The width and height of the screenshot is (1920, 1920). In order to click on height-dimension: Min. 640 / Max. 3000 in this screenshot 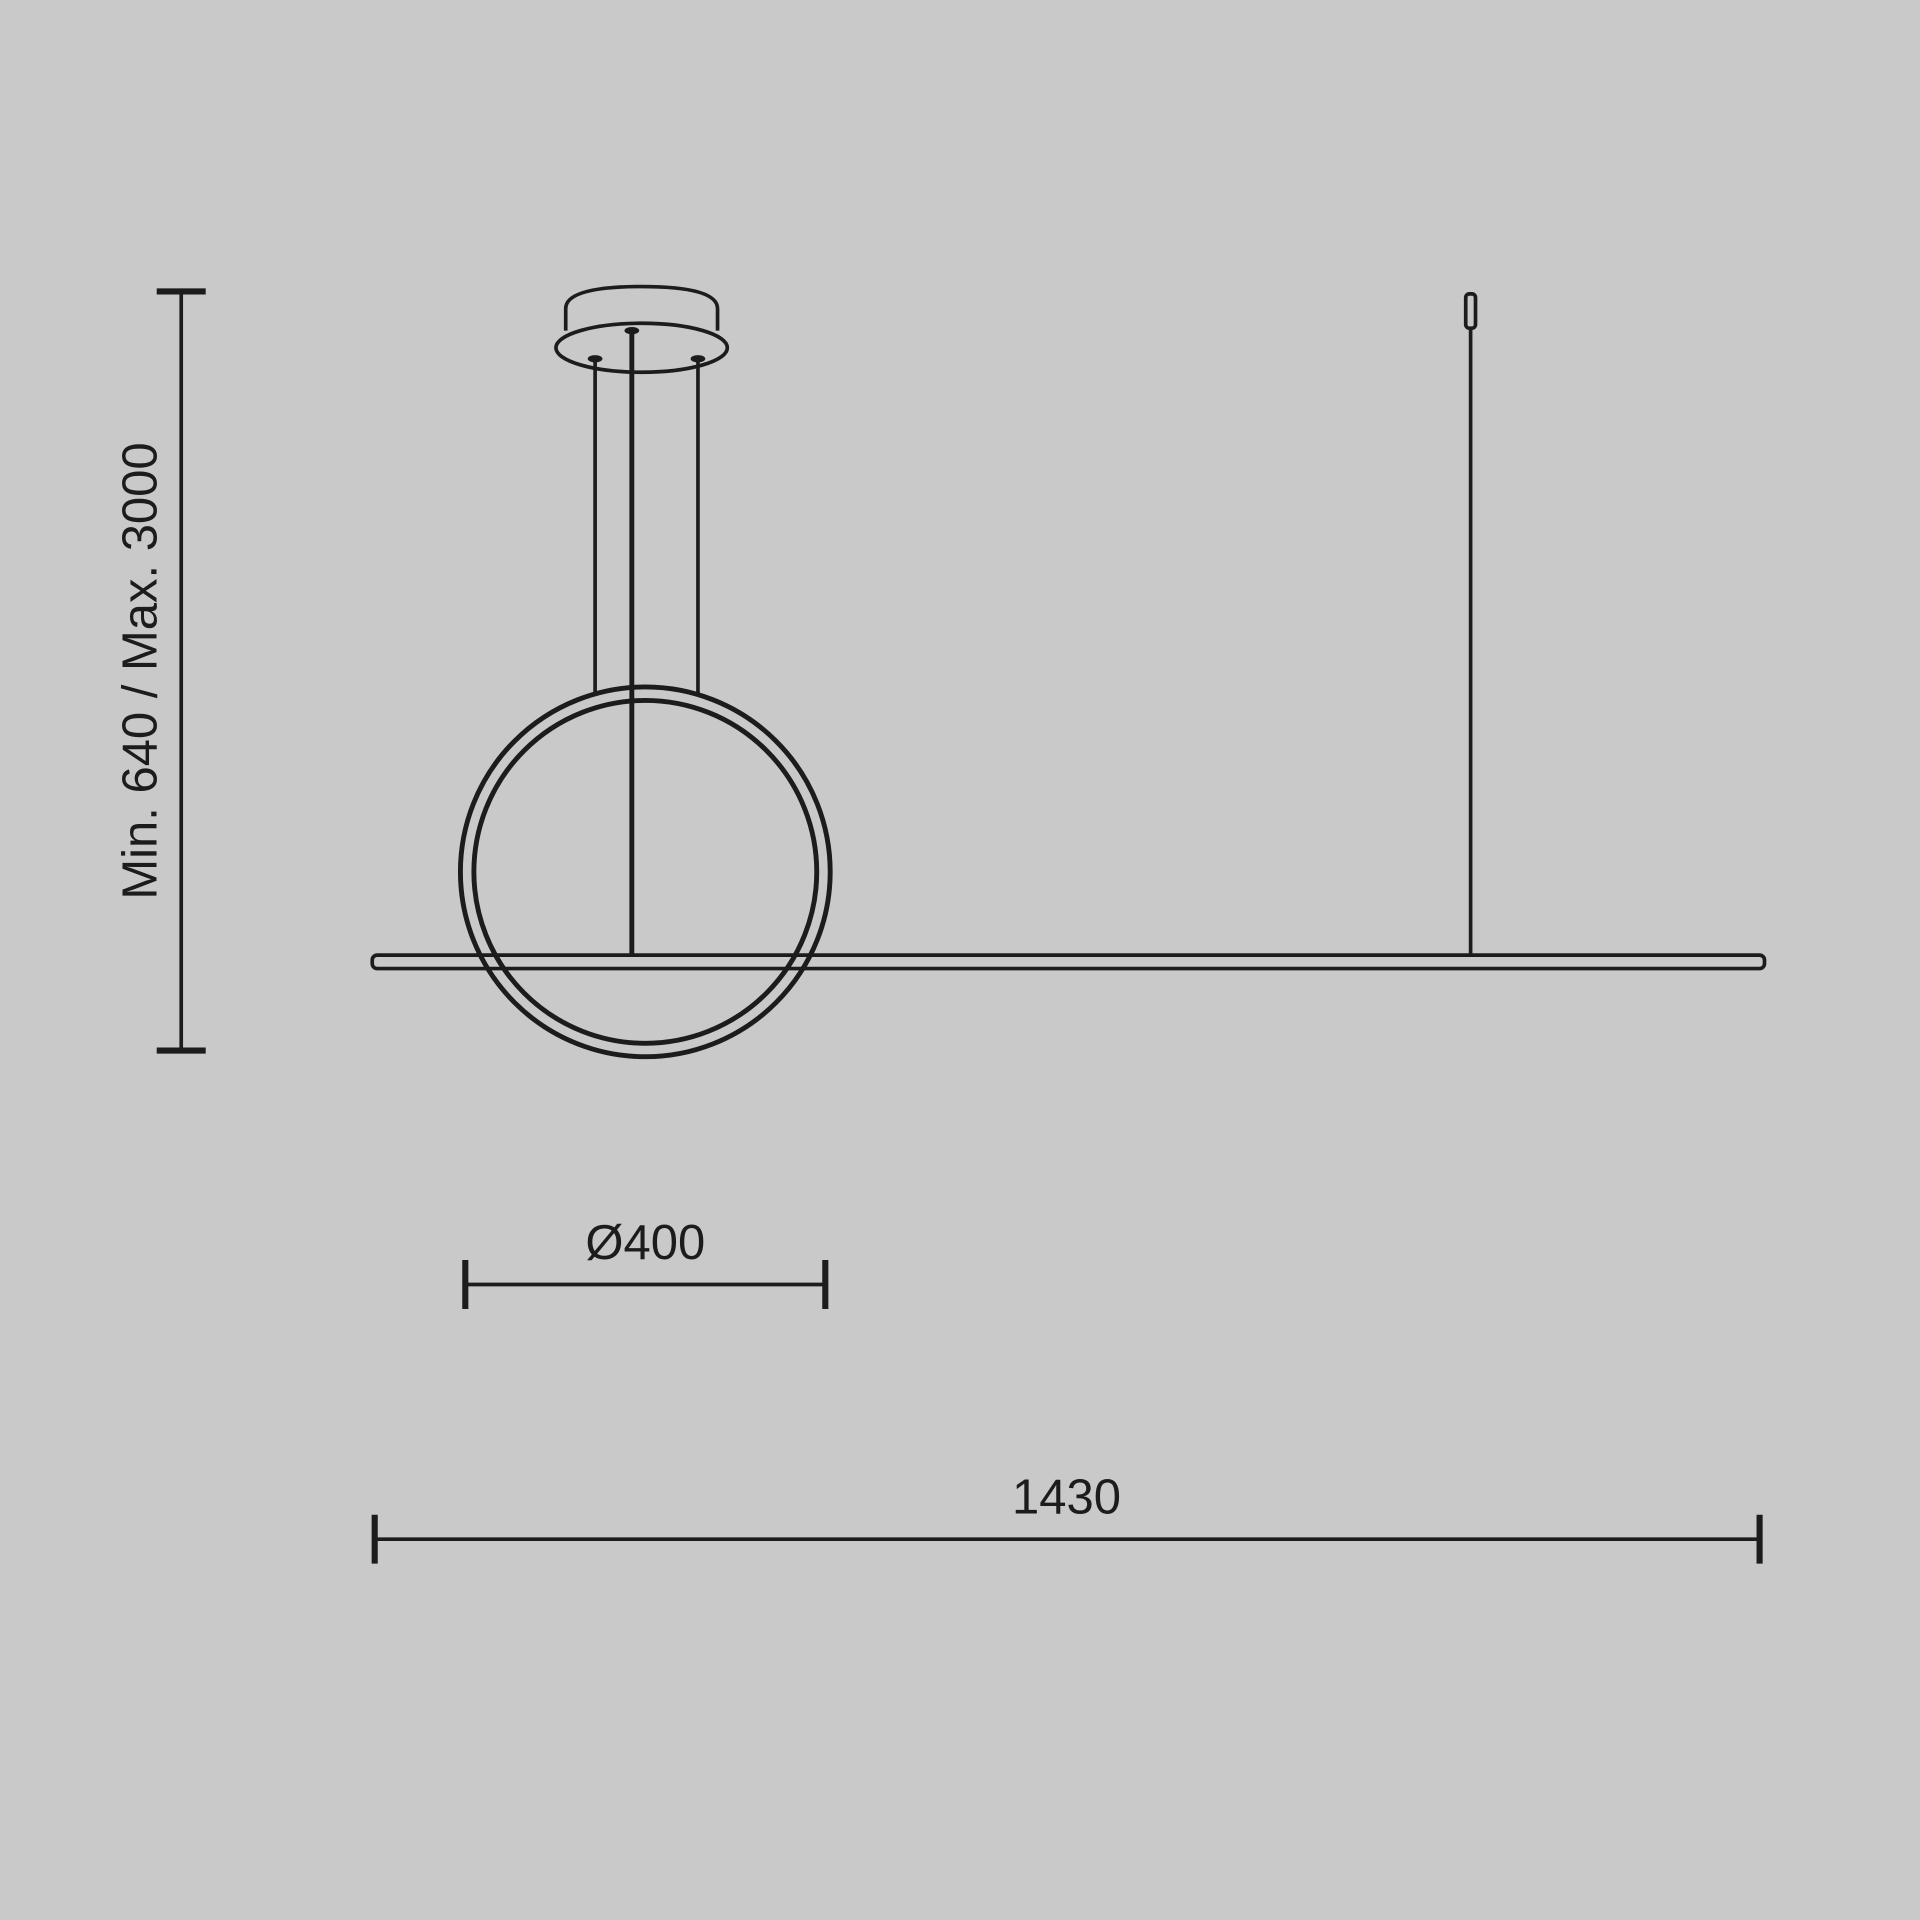, I will do `click(160, 671)`.